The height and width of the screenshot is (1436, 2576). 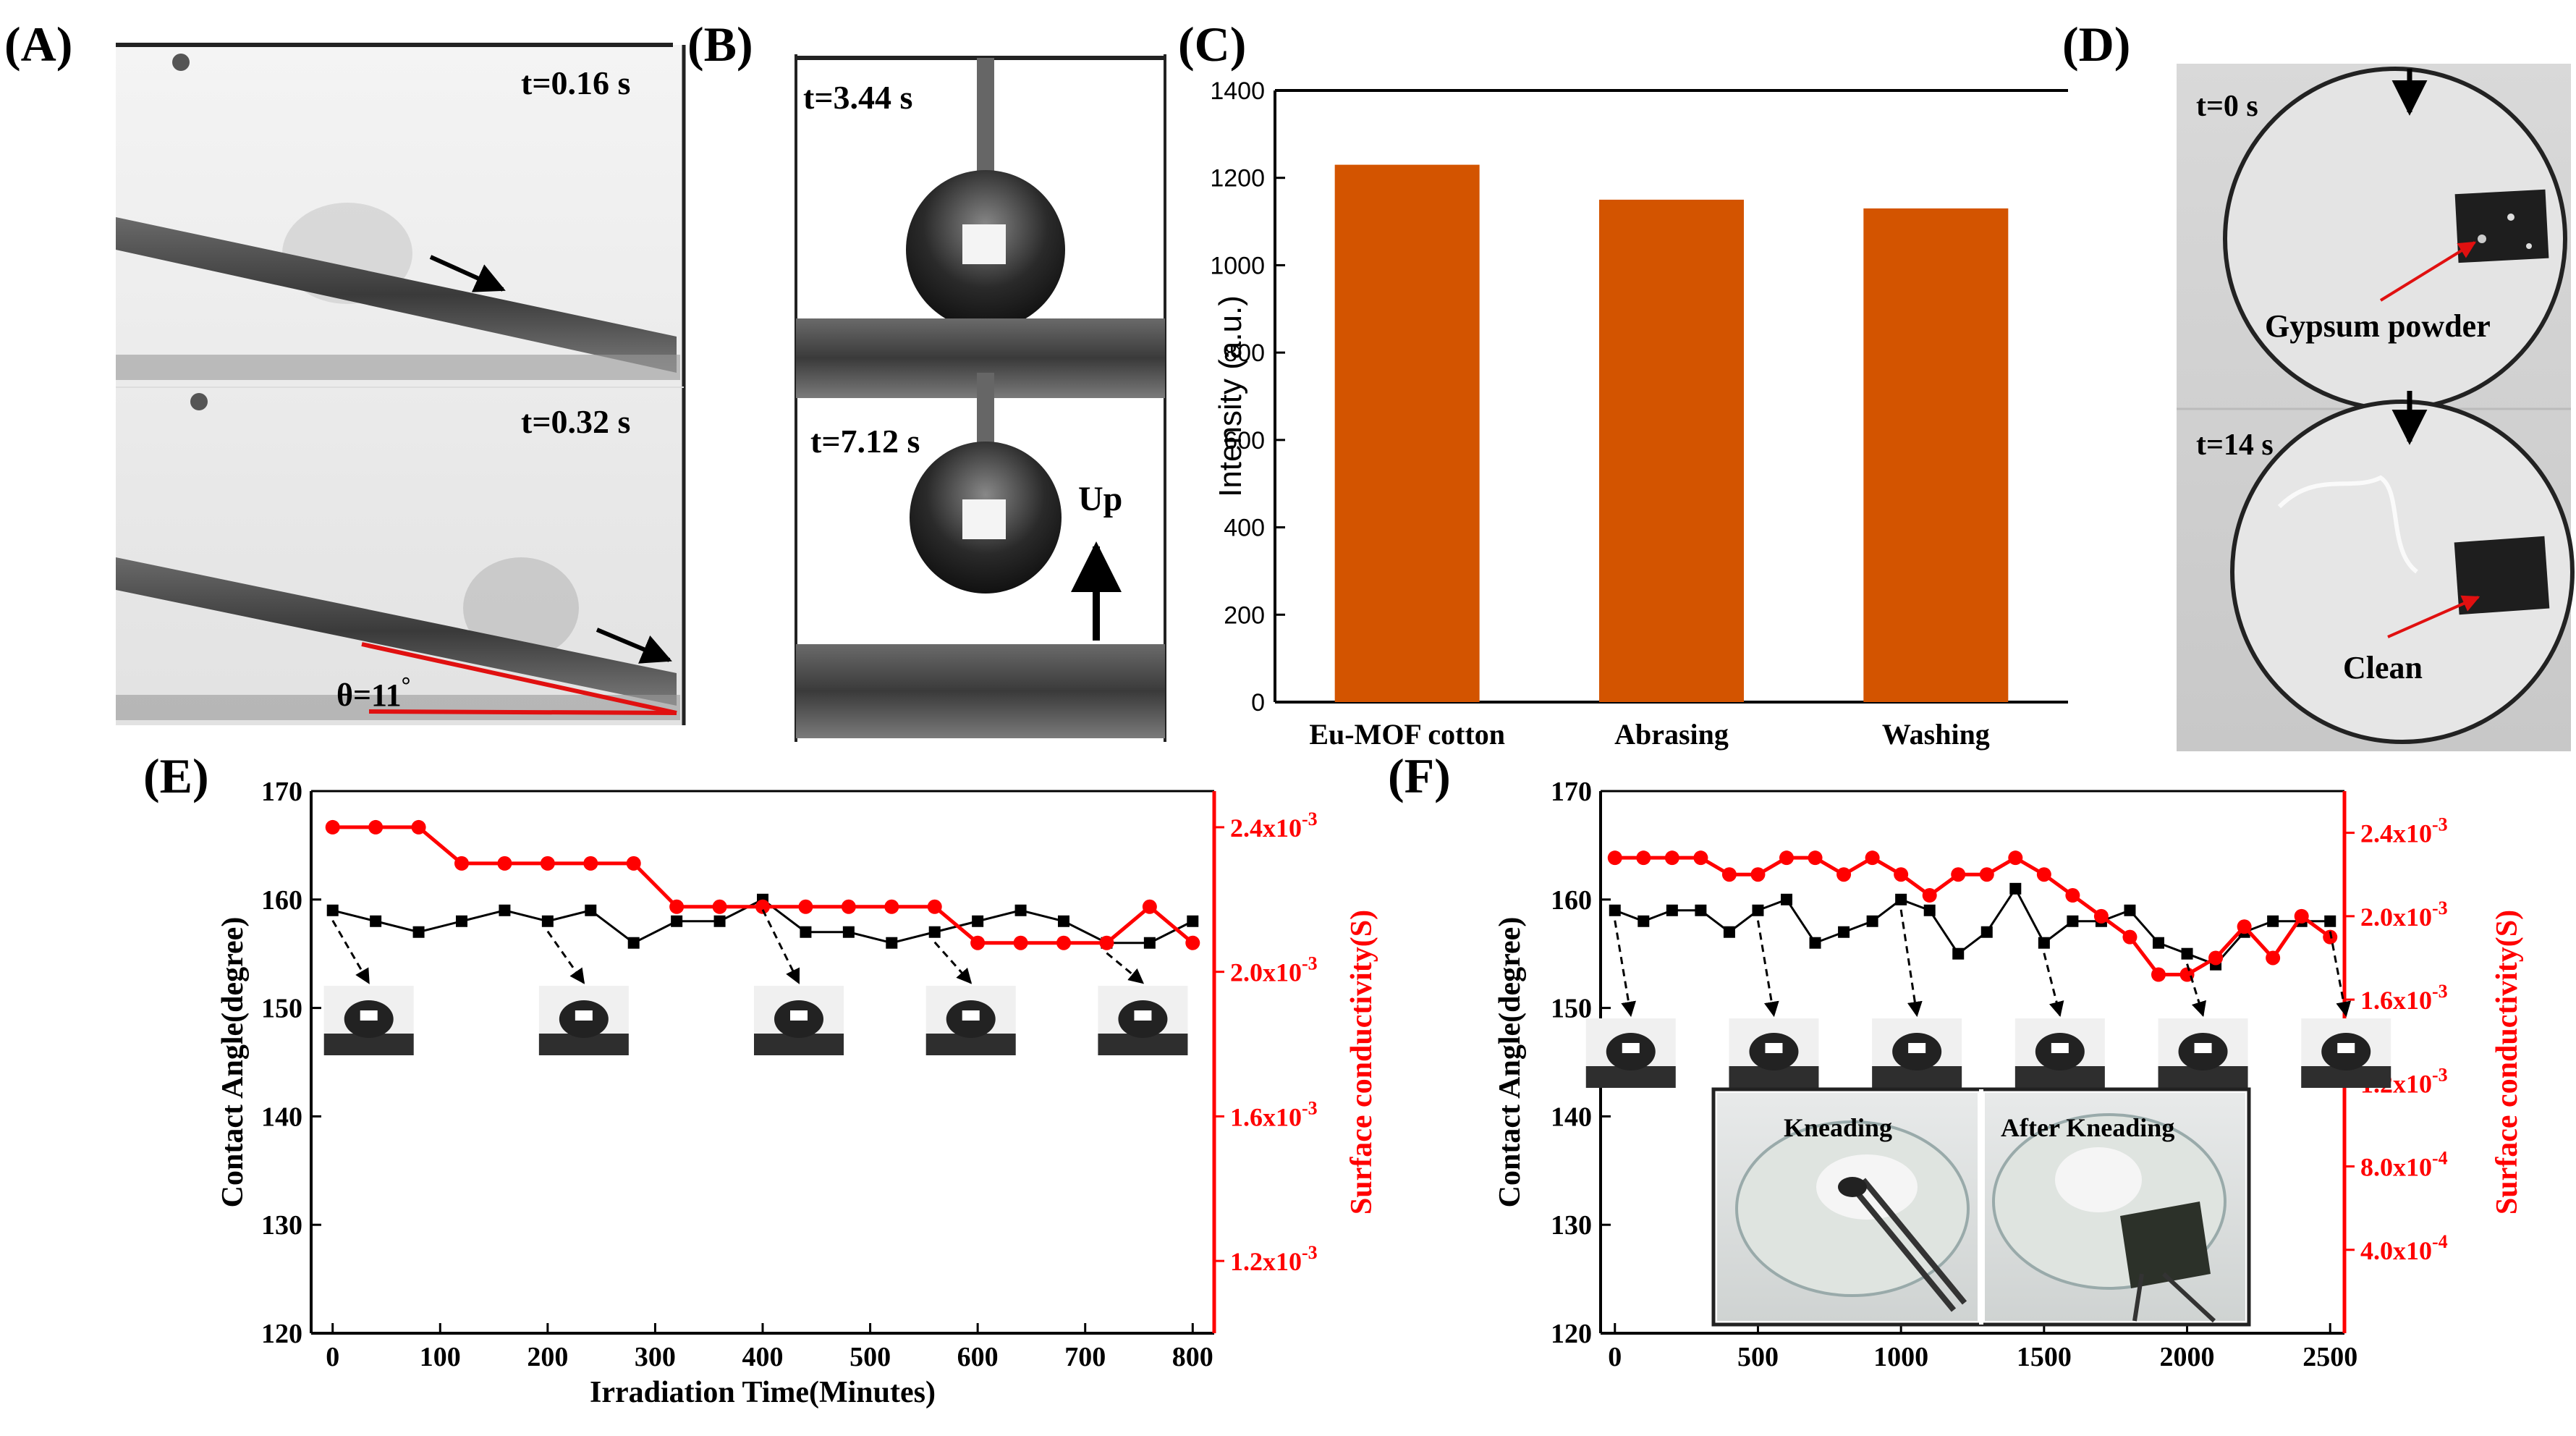 What do you see at coordinates (1258, 703) in the screenshot?
I see `y-tick-label: 0` at bounding box center [1258, 703].